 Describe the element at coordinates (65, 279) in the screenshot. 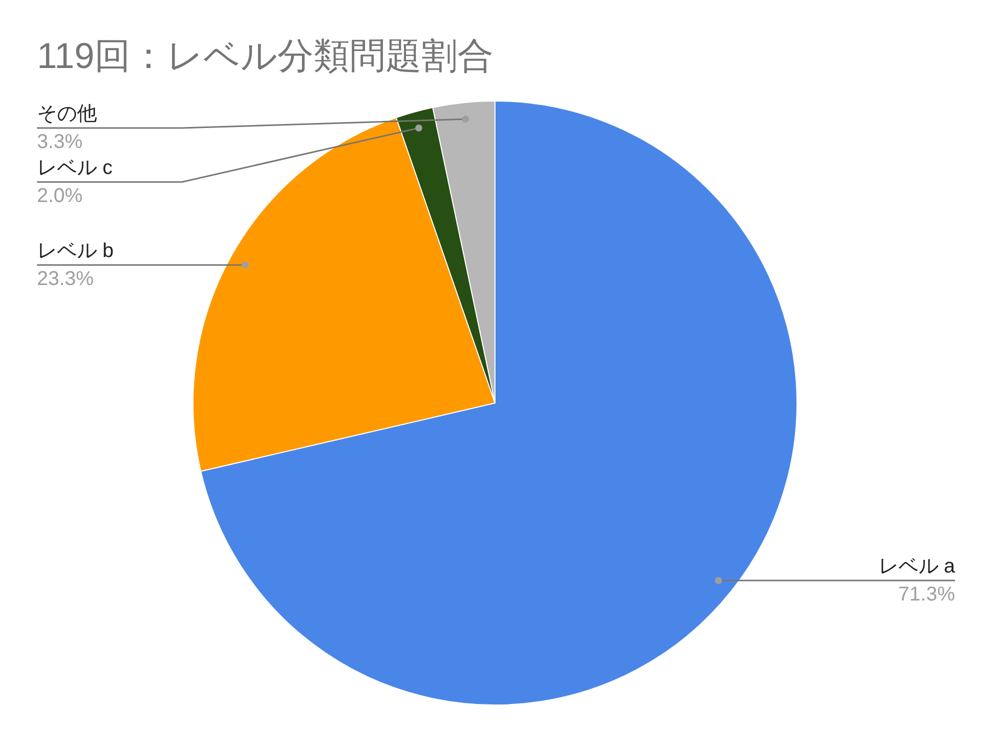

I see `data-label: 23.3%` at that location.